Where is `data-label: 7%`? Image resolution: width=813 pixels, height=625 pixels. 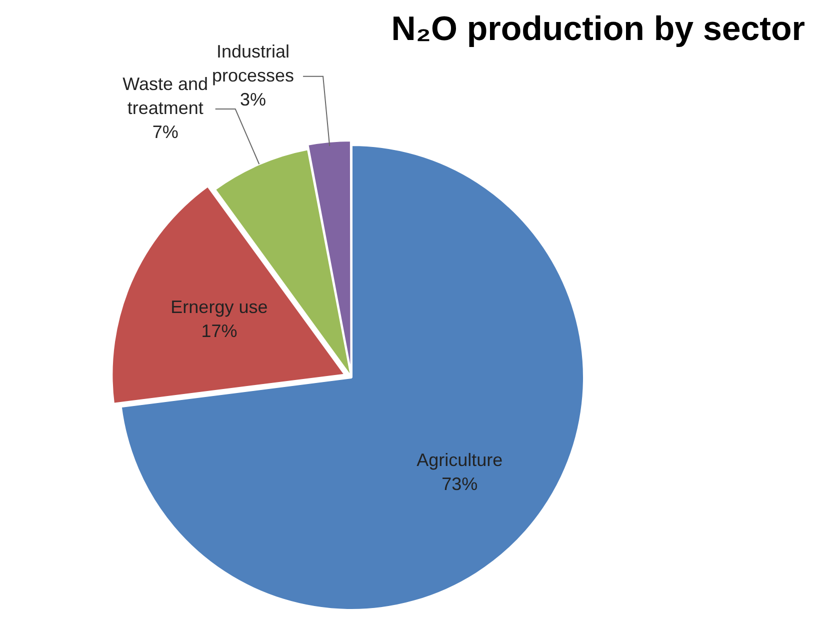 data-label: 7% is located at coordinates (165, 132).